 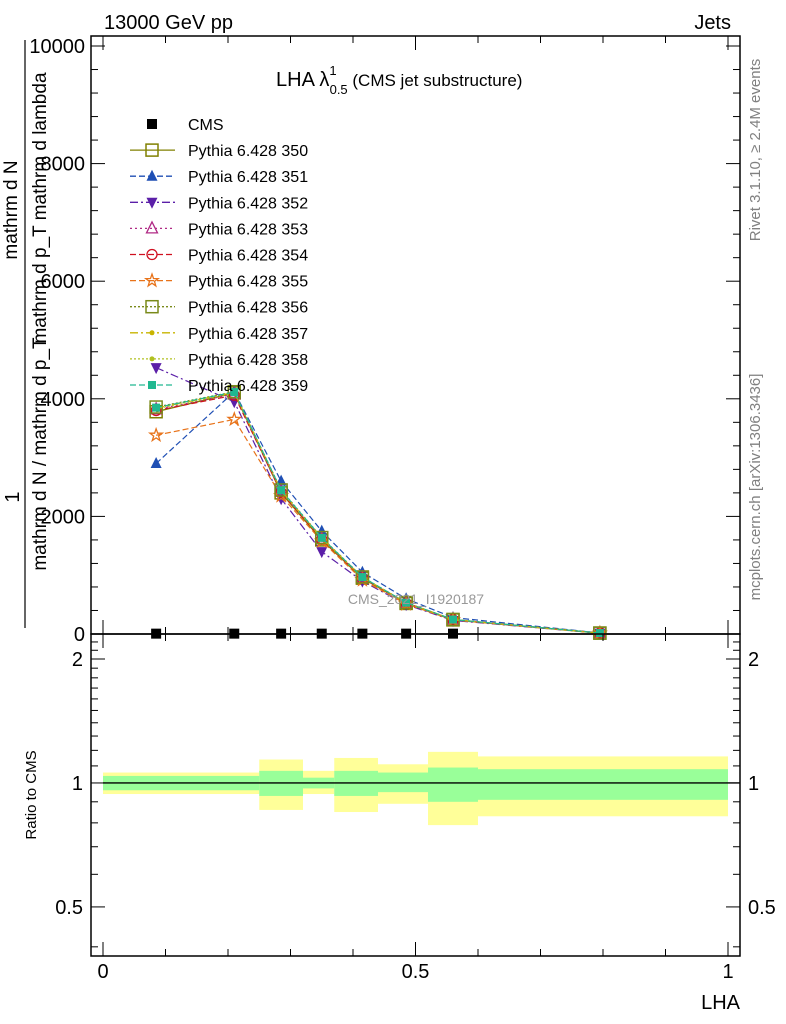 I want to click on ratio-y-tick-label-right: 0.5, so click(x=762, y=908).